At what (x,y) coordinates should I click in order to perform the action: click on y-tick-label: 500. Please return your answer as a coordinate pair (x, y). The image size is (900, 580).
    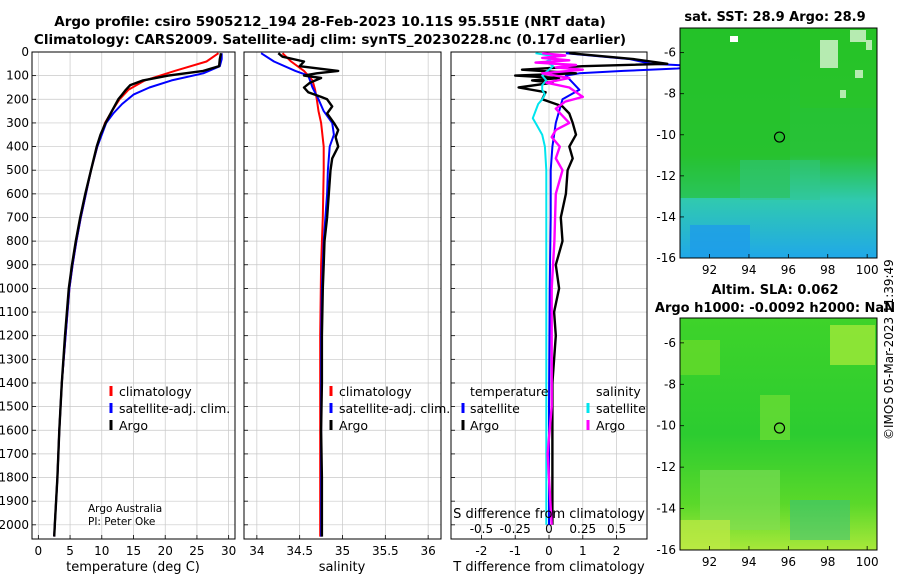
    Looking at the image, I should click on (17, 170).